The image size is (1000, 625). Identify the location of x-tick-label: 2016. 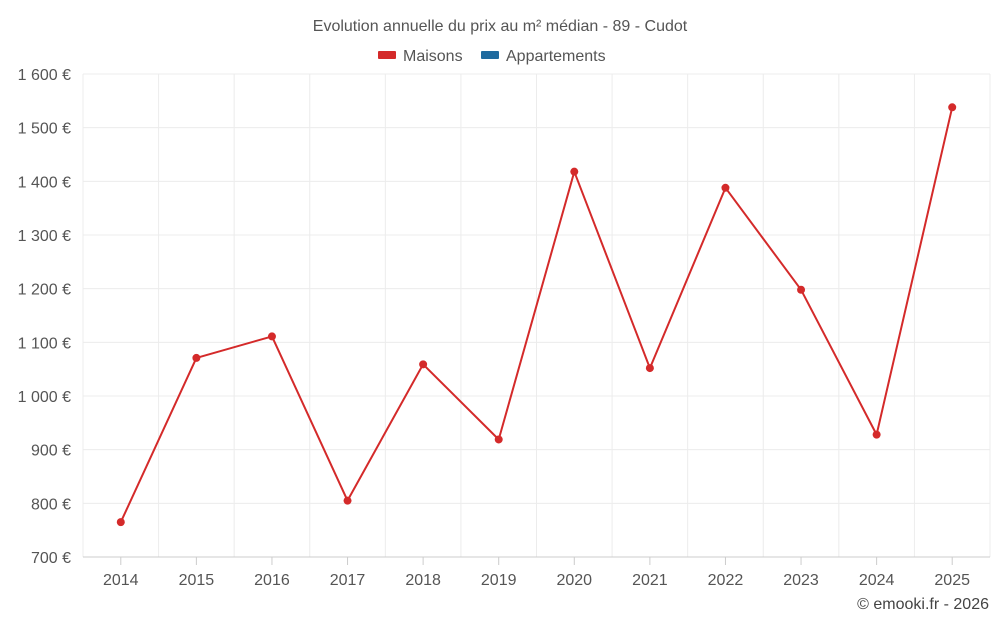
(272, 580).